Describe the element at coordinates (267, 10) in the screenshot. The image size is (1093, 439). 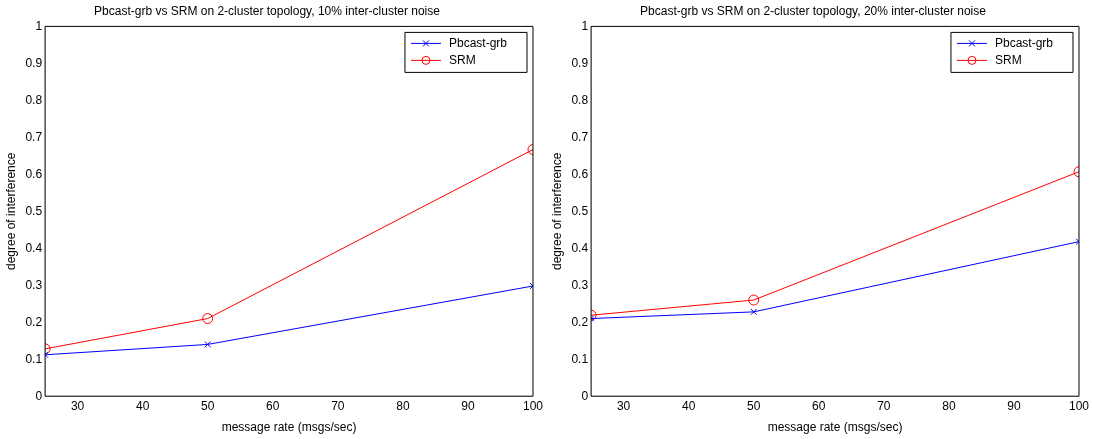
I see `chart-title: Pbcast-grb vs SRM on 2-cluster topology, 10% inter-cluster noise` at that location.